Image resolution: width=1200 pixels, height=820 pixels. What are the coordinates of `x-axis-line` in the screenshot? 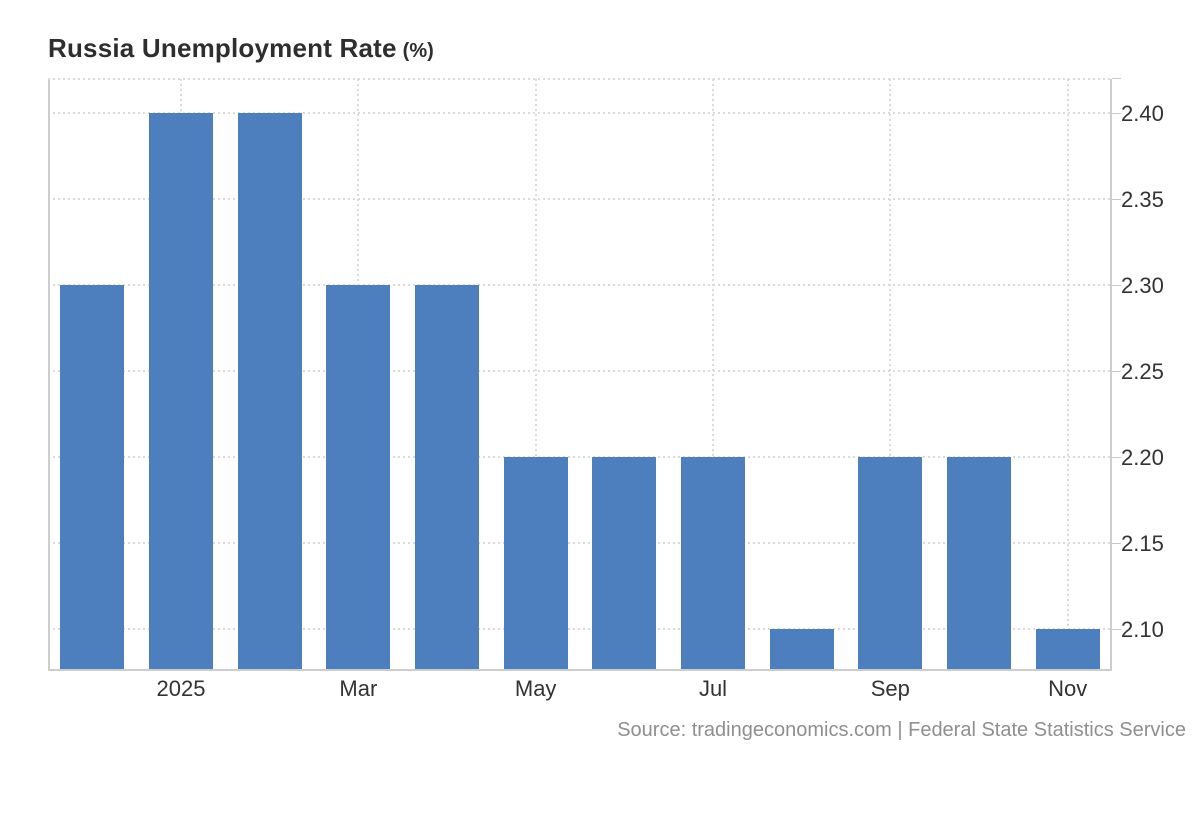 It's located at (580, 670).